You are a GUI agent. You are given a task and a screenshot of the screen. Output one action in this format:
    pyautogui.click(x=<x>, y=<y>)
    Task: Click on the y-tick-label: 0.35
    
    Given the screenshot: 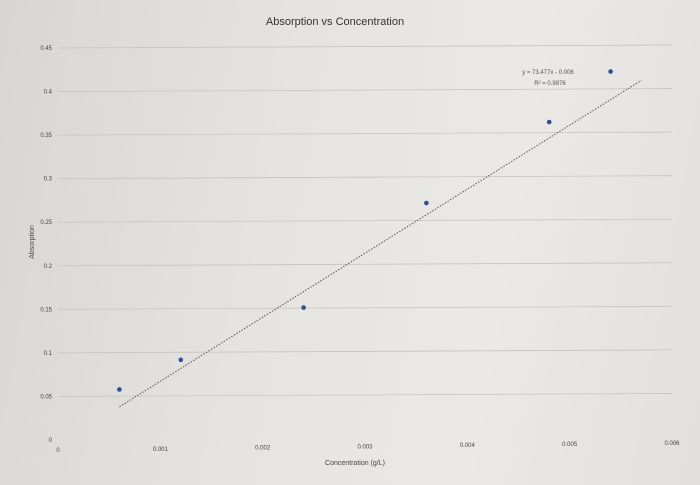 What is the action you would take?
    pyautogui.click(x=46, y=136)
    